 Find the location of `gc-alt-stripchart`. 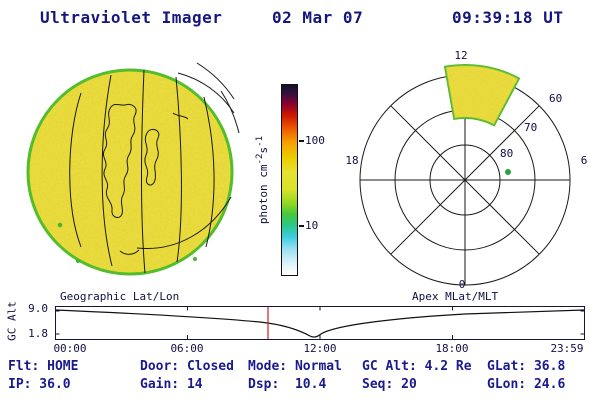

gc-alt-stripchart is located at coordinates (320, 323).